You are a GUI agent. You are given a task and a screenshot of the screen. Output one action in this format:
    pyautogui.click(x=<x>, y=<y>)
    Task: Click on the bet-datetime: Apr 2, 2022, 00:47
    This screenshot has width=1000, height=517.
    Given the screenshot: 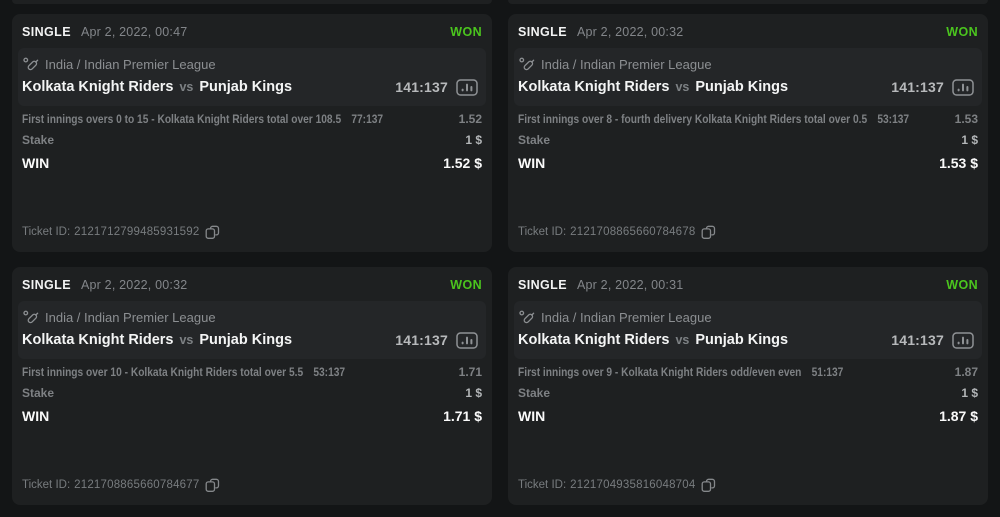 What is the action you would take?
    pyautogui.click(x=134, y=32)
    